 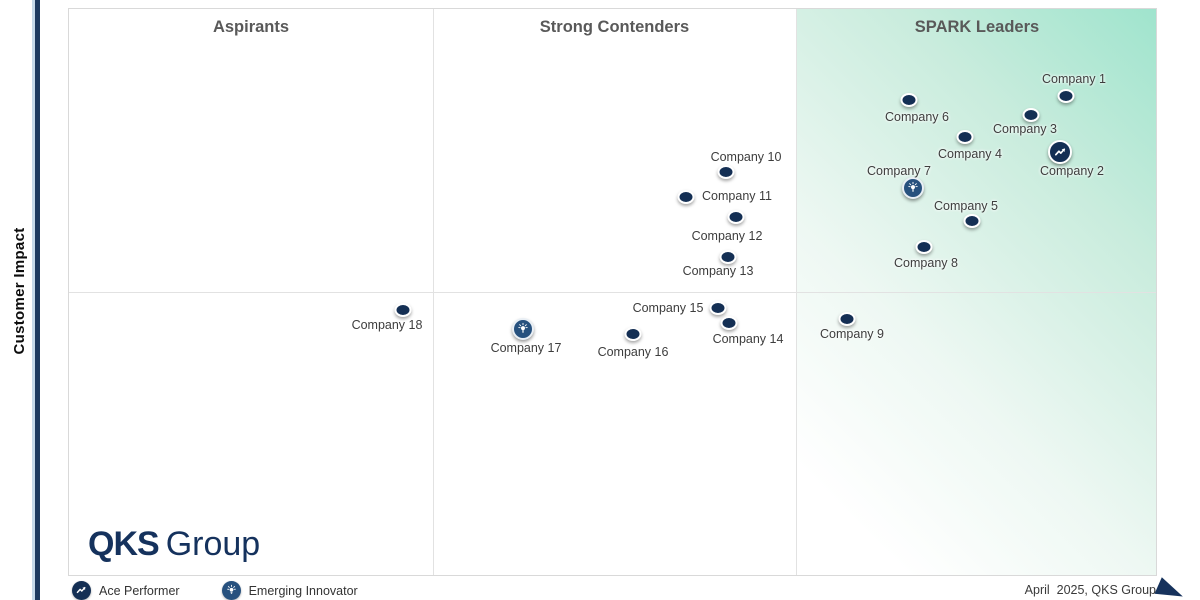 What do you see at coordinates (899, 171) in the screenshot?
I see `company-label: Company 7` at bounding box center [899, 171].